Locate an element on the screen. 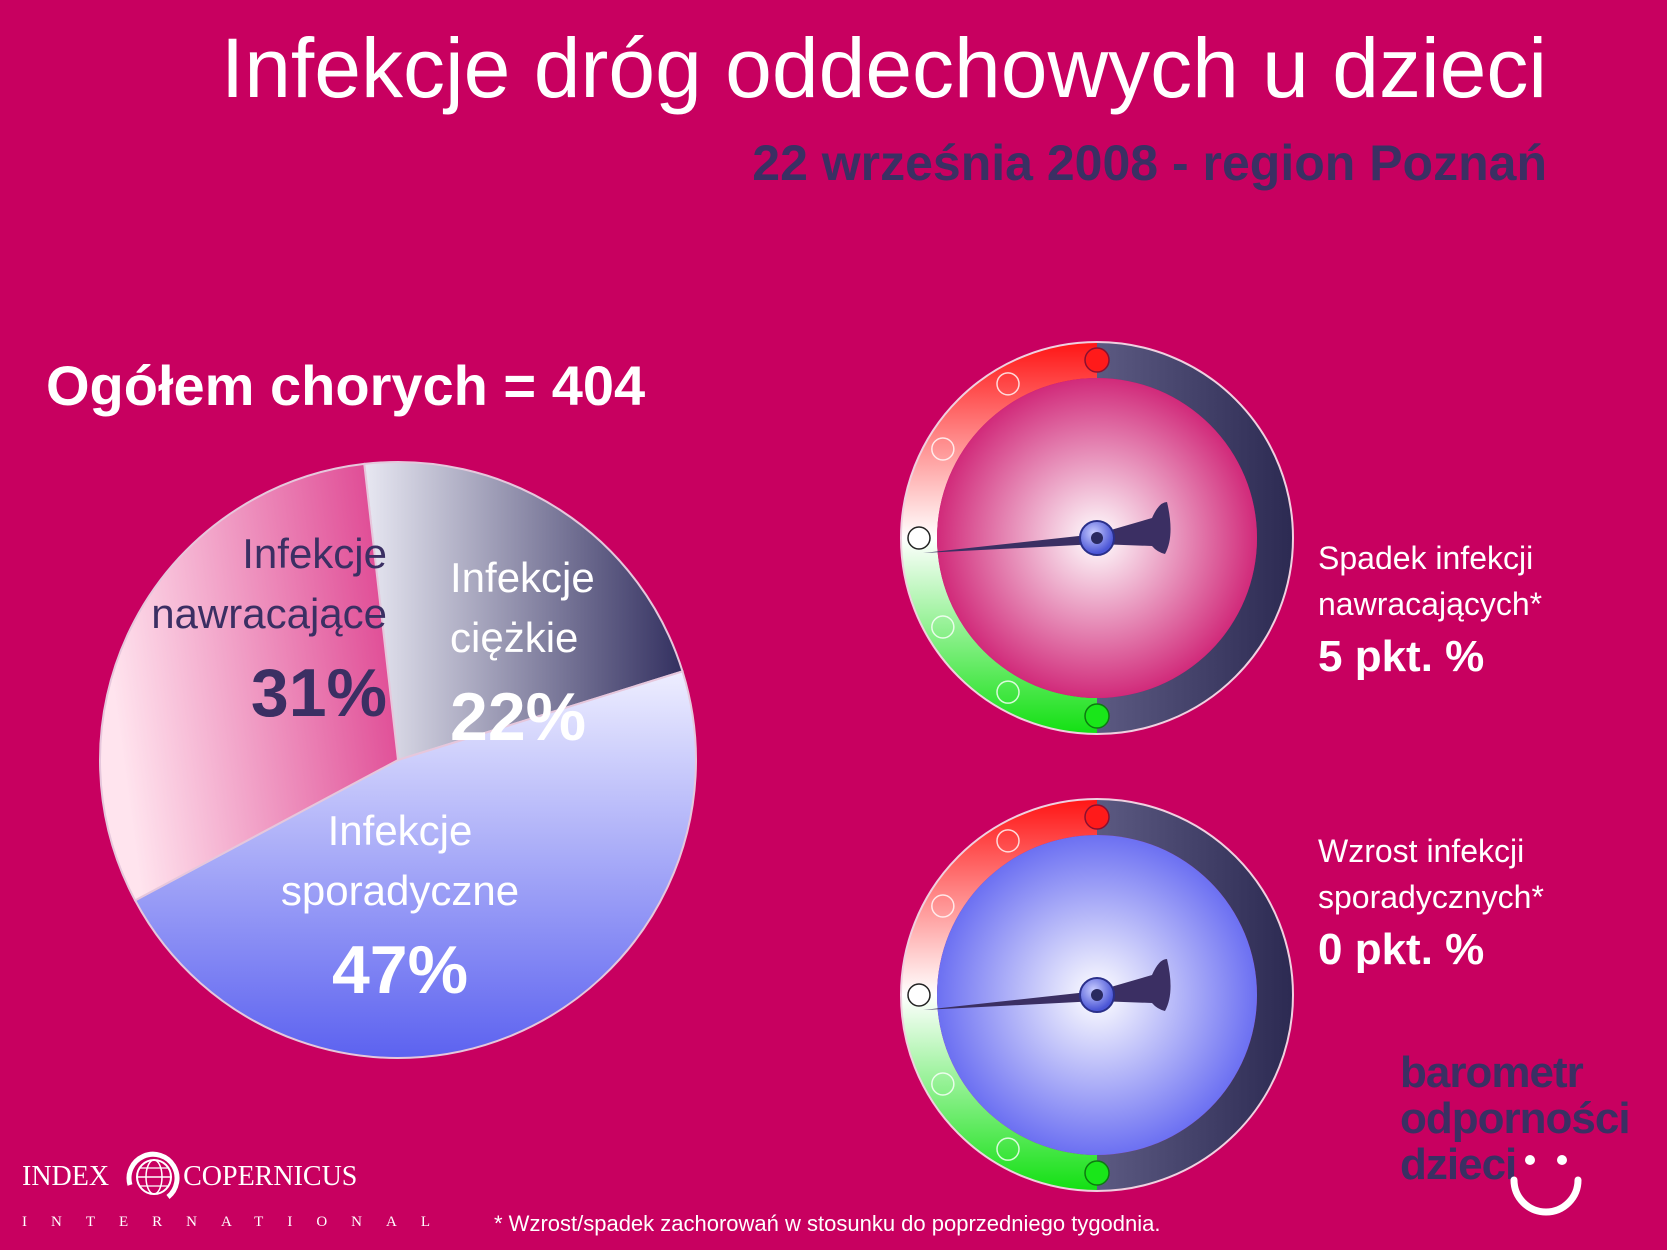 This screenshot has width=1667, height=1250. index-copernicus-logo: INDEX COPERNICUS is located at coordinates (189, 1177).